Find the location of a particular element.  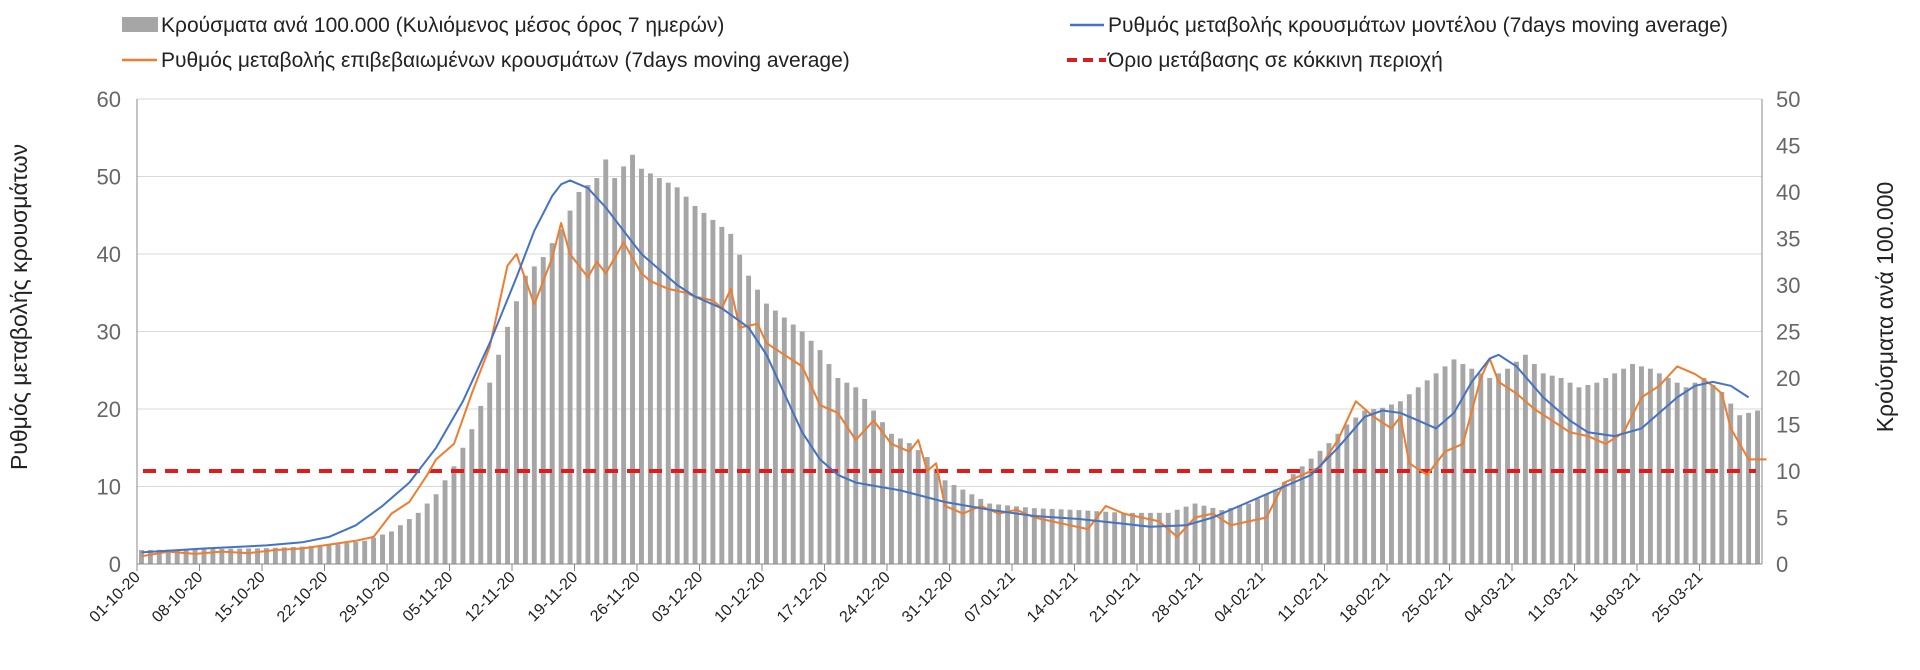

x-tick-label: 22-10-20 is located at coordinates (302, 597).